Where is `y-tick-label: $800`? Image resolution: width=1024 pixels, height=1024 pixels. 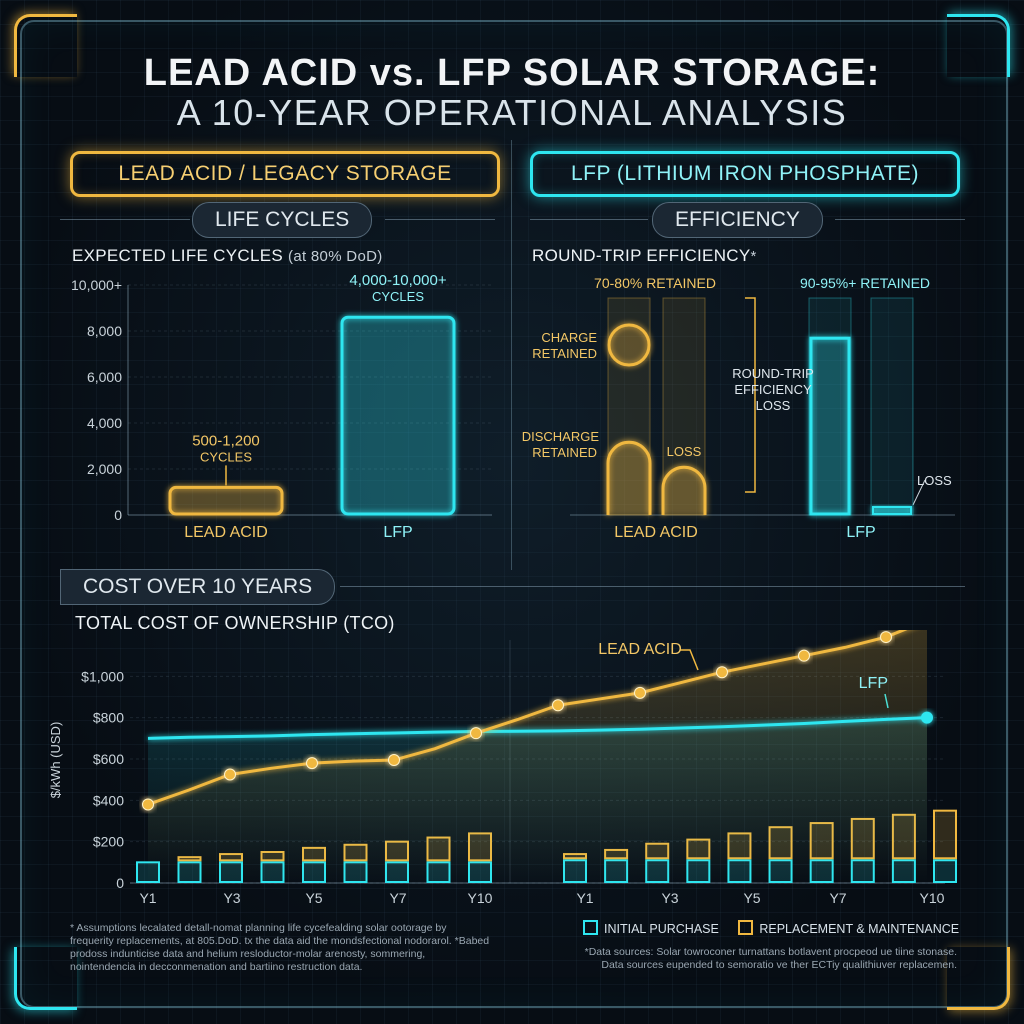
y-tick-label: $800 is located at coordinates (108, 718).